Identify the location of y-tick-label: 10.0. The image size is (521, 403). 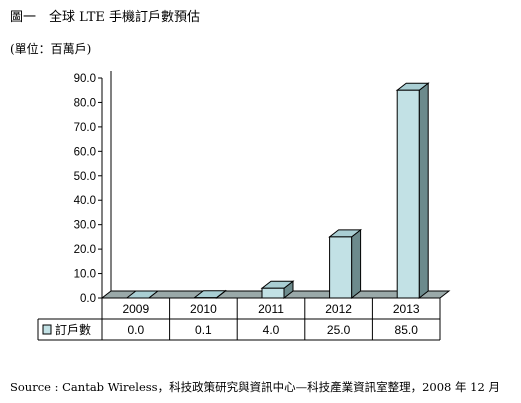
(85, 275).